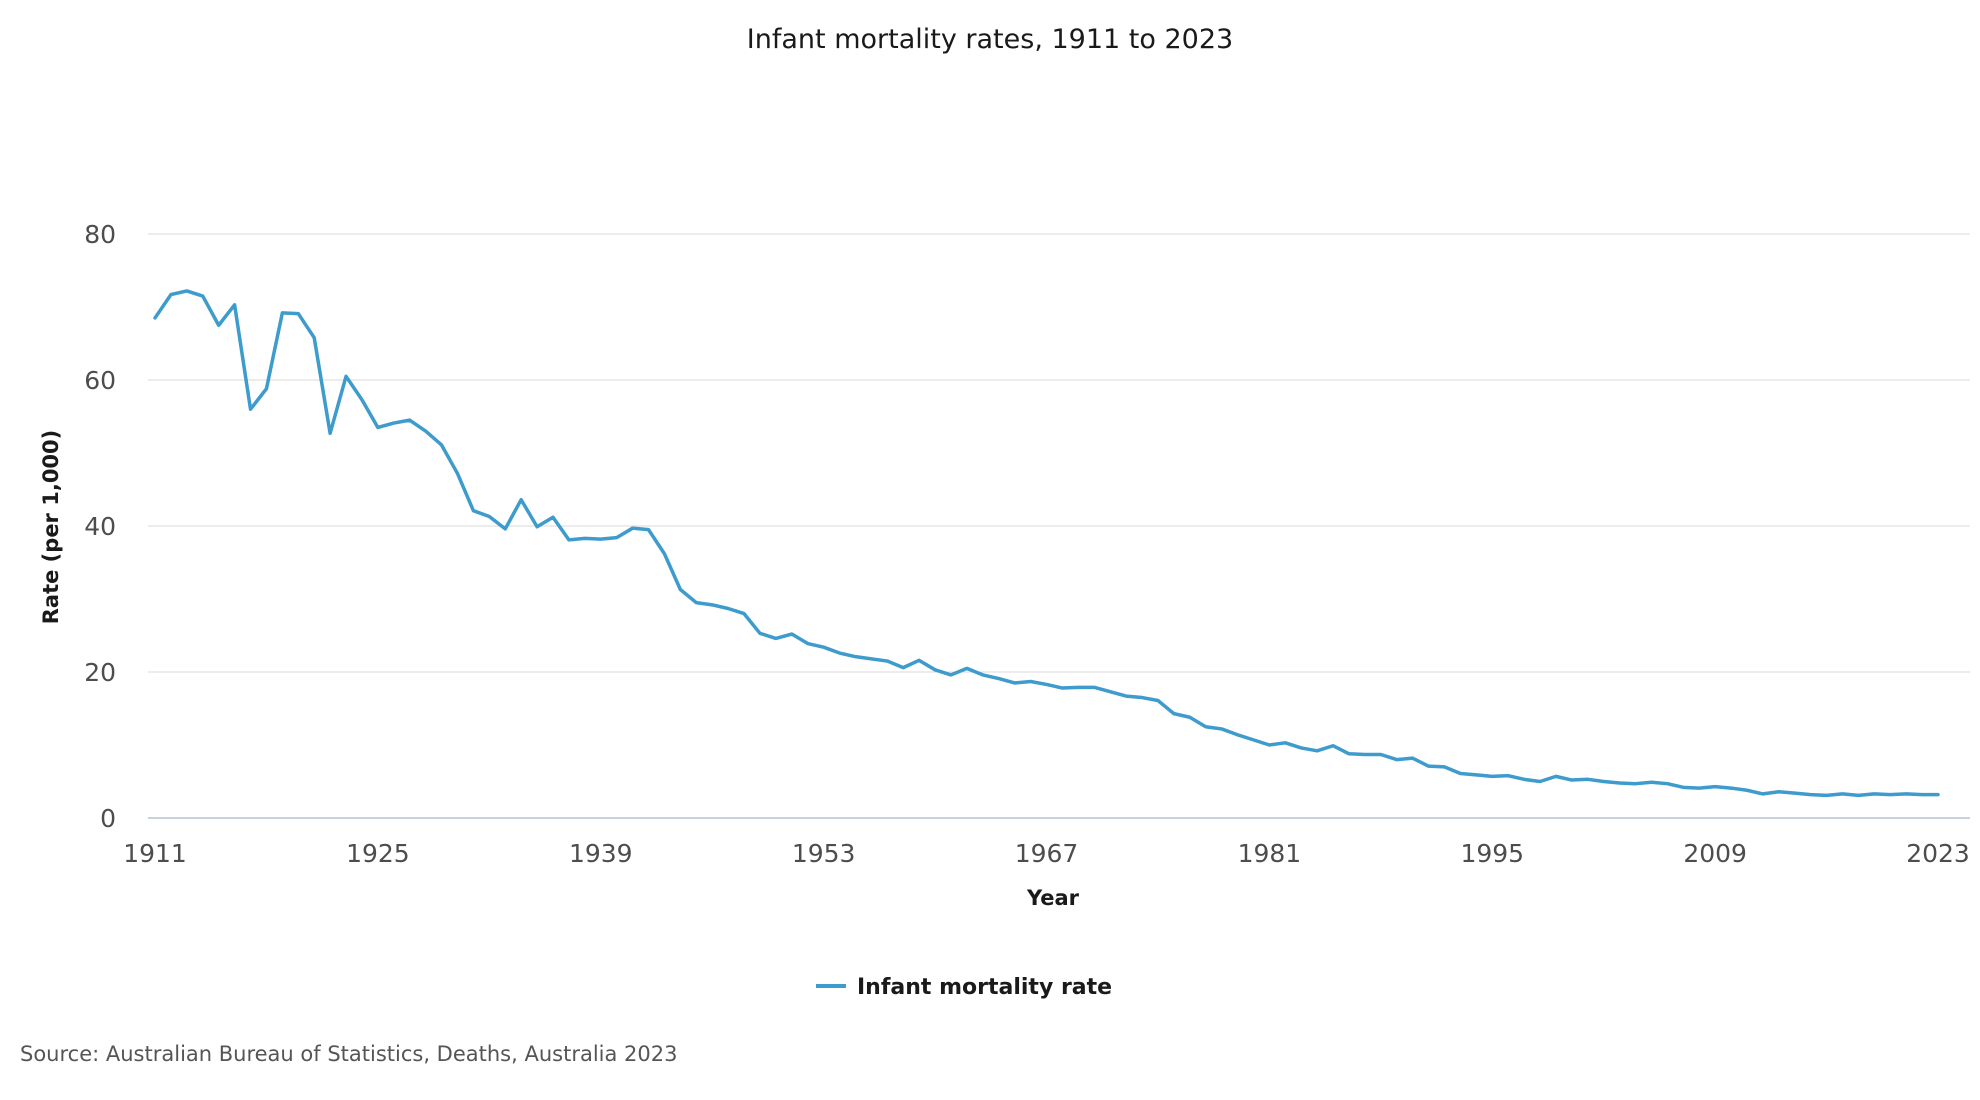 Image resolution: width=1980 pixels, height=1100 pixels. What do you see at coordinates (1556, 776) in the screenshot?
I see `data-point-1999` at bounding box center [1556, 776].